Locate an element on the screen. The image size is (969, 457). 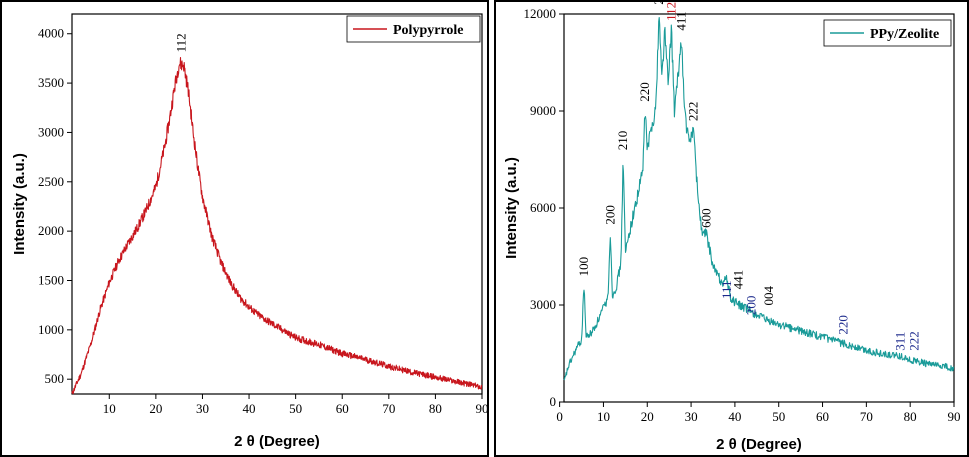
y-tick-label: 2500 is located at coordinates (51, 181).